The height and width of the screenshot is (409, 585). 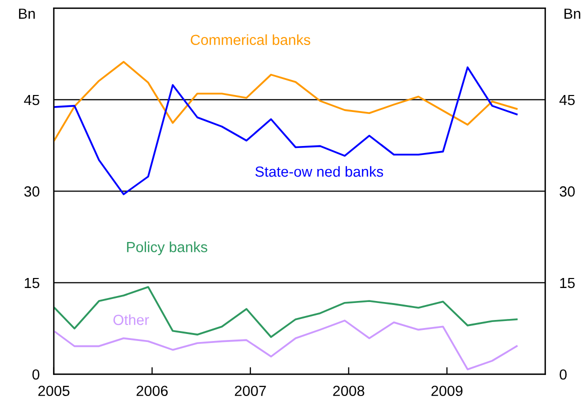 What do you see at coordinates (286, 312) in the screenshot?
I see `line-series` at bounding box center [286, 312].